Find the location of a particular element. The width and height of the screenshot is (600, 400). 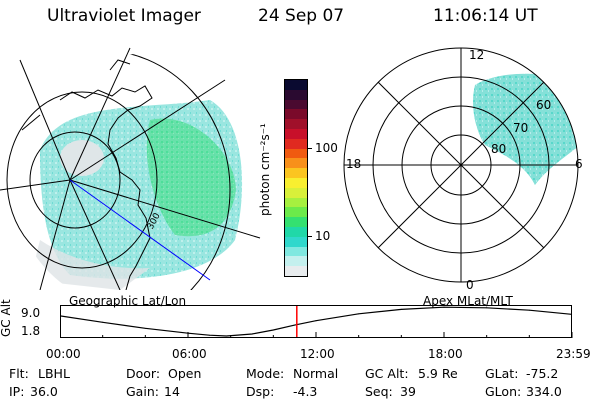

colorbar is located at coordinates (296, 178).